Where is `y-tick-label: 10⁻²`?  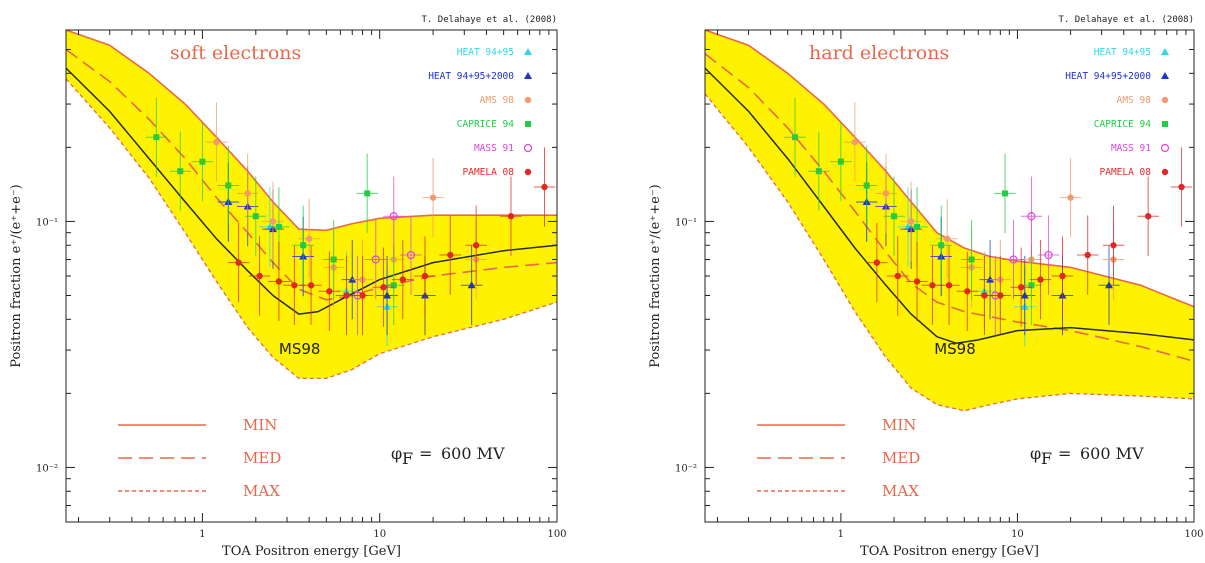
y-tick-label: 10⁻² is located at coordinates (686, 468).